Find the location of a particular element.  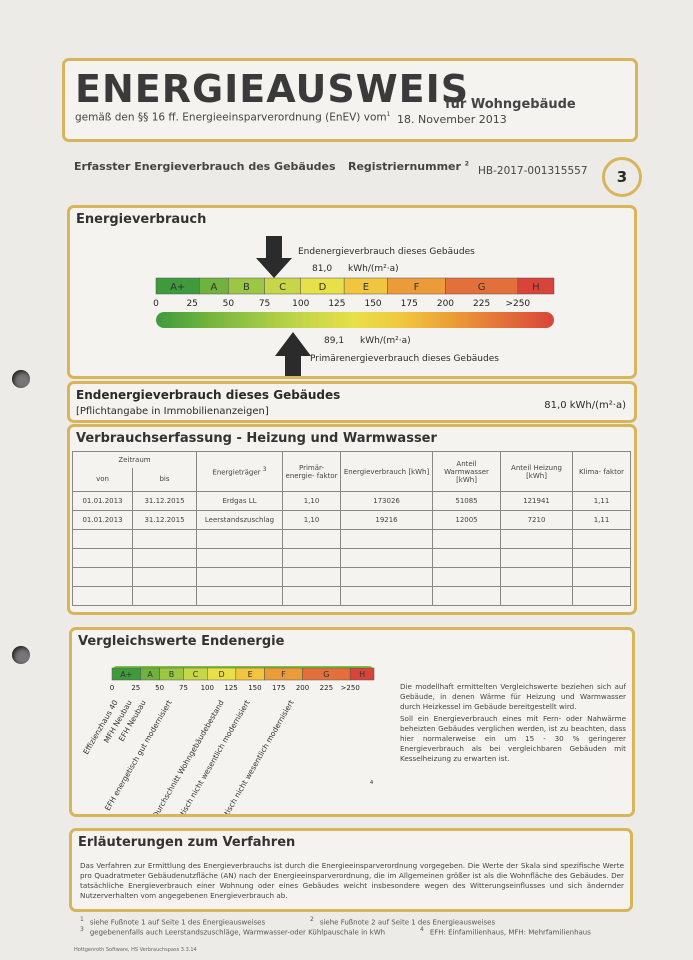

class-label: H is located at coordinates (362, 674).